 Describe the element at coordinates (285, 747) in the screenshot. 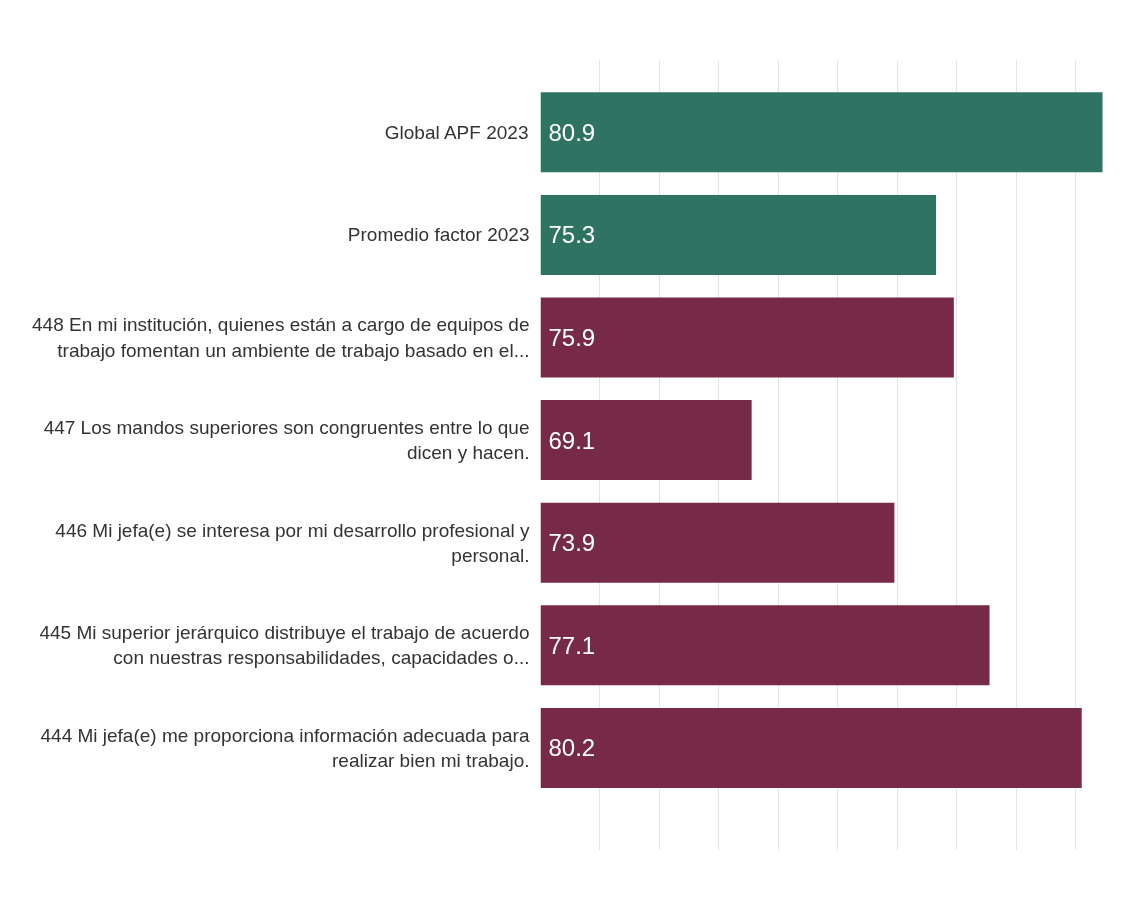

I see `y-tick-label: 444 Mi jefa(e) me proporciona información adecuada para realizar bien mi trabajo.` at that location.